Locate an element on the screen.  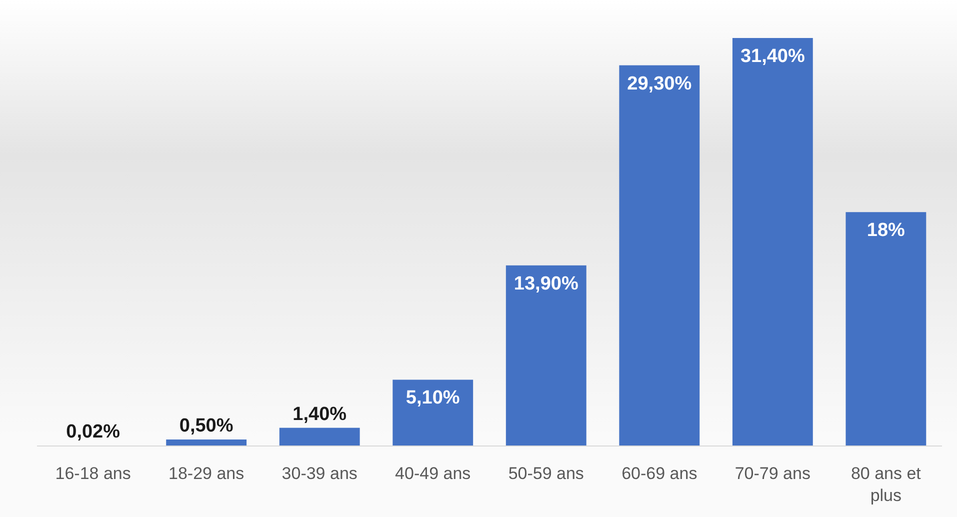
data-label: 1,40% is located at coordinates (319, 414).